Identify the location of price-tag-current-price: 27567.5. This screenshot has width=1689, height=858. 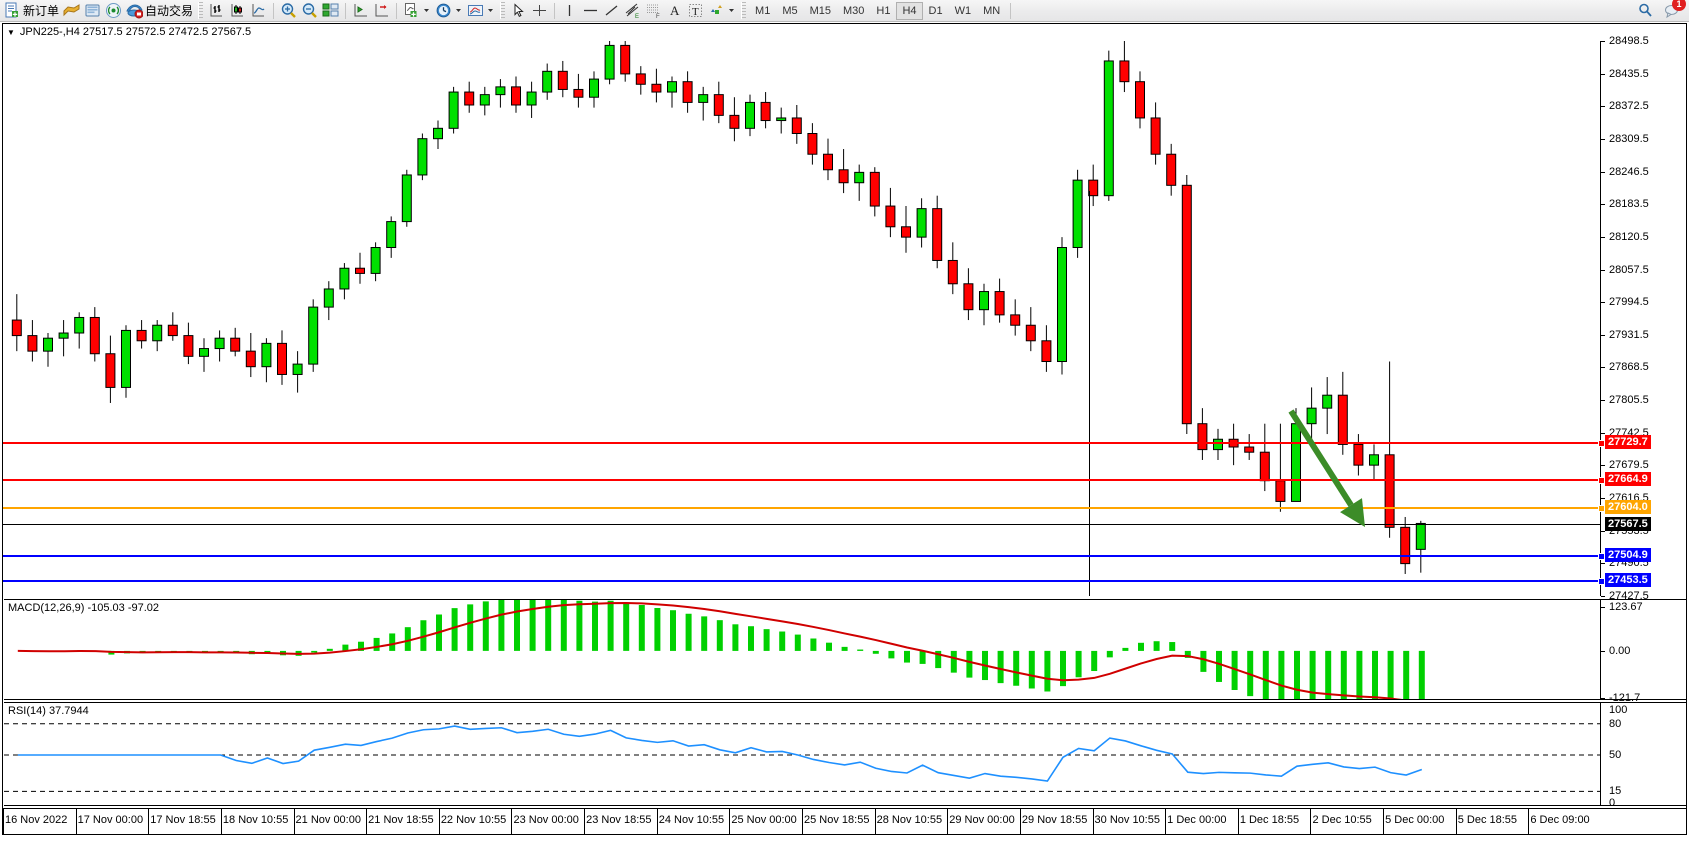
(1628, 524).